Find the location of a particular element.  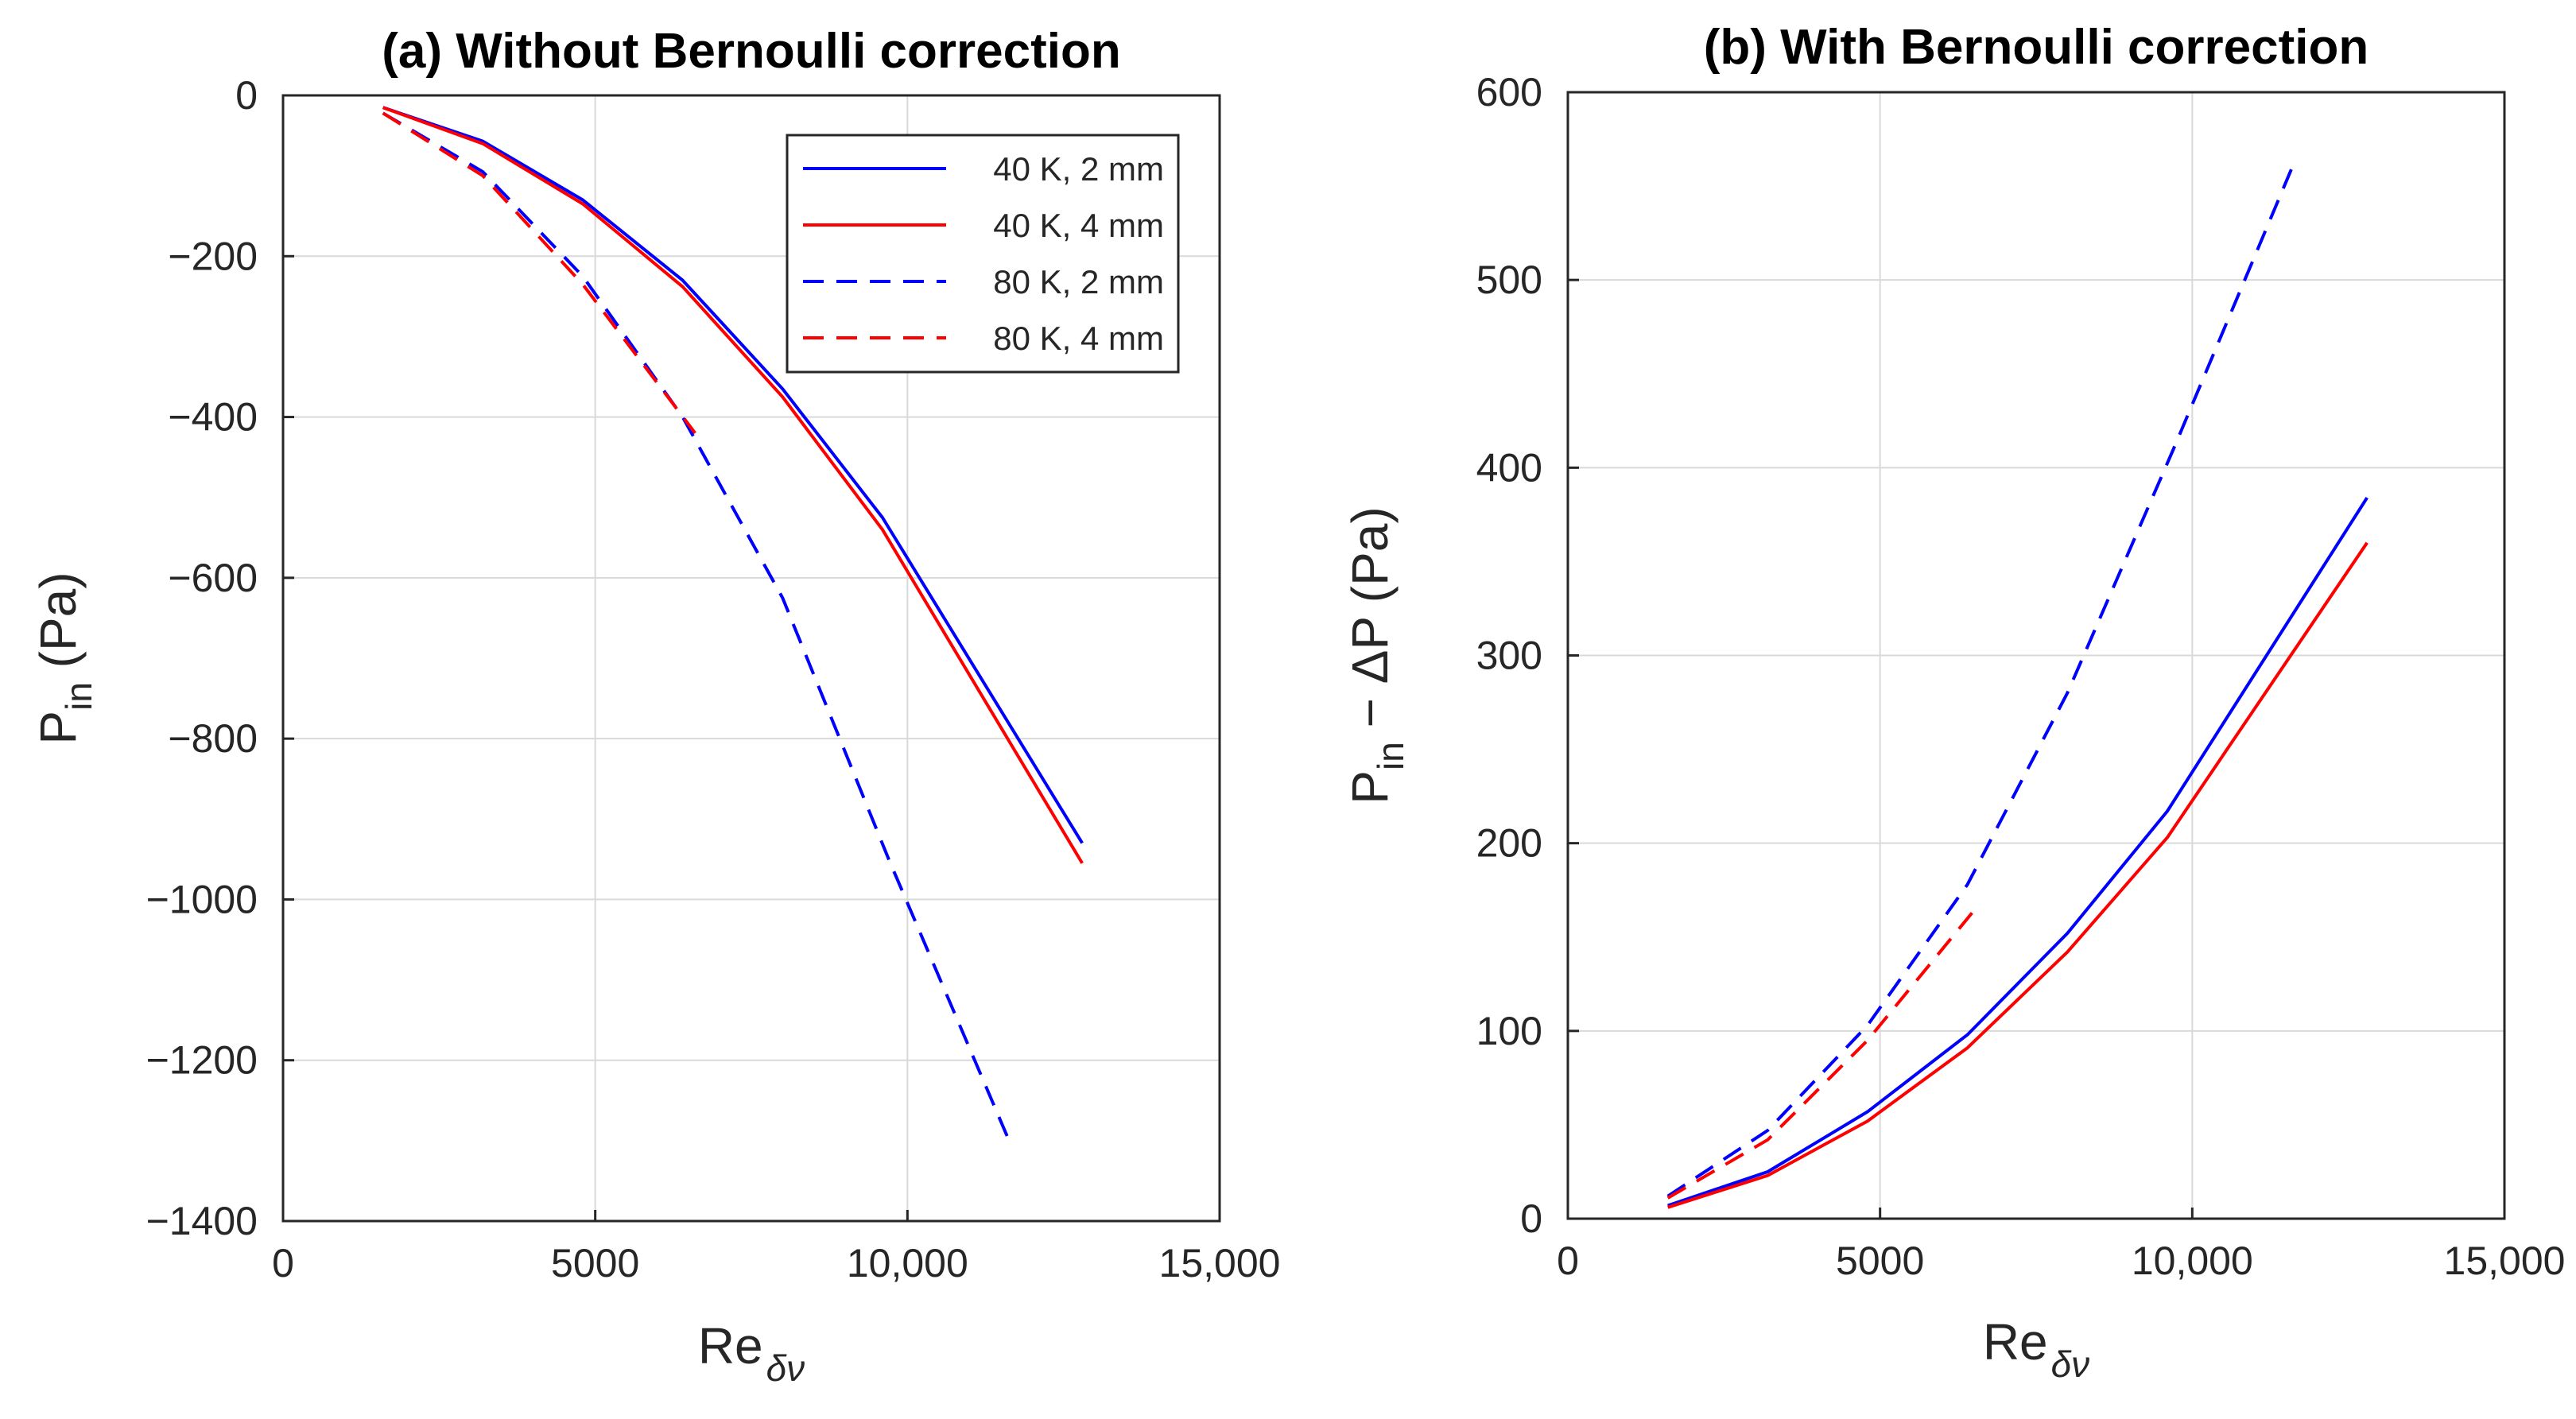

legend-label: 80 K, 4 mm is located at coordinates (1079, 338).